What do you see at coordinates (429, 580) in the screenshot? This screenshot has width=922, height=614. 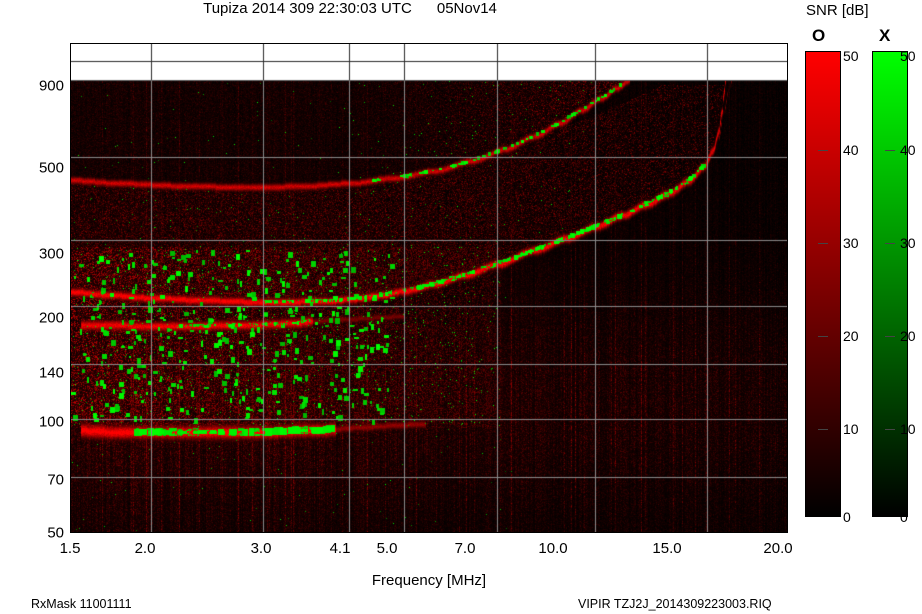 I see `x-axis-label: Frequency [MHz]` at bounding box center [429, 580].